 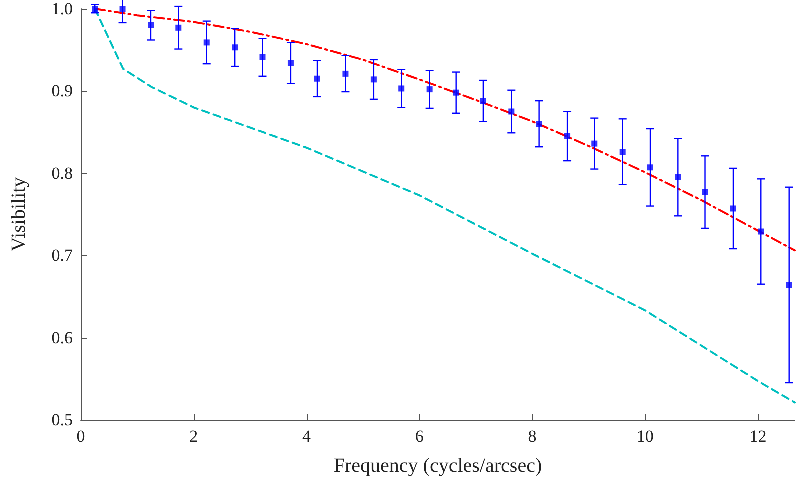 I want to click on x-axis-title: Frequency (cycles/arcsec), so click(x=438, y=466).